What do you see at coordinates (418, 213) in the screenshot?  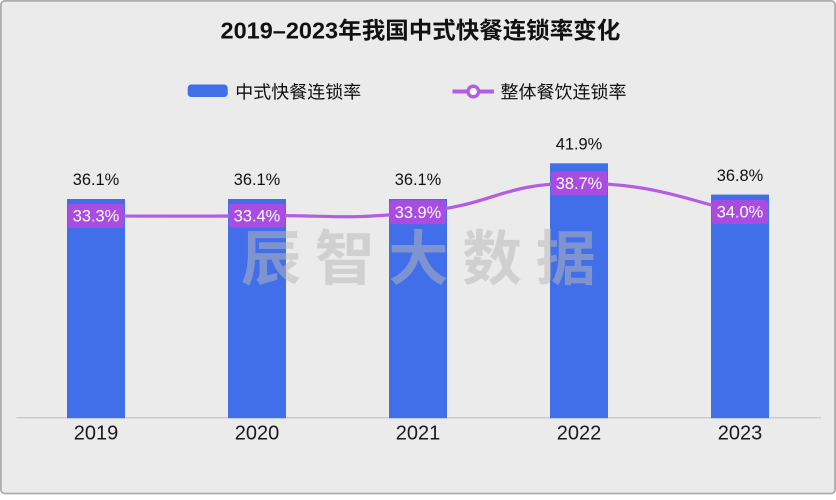 I see `svg-text: 33.9%` at bounding box center [418, 213].